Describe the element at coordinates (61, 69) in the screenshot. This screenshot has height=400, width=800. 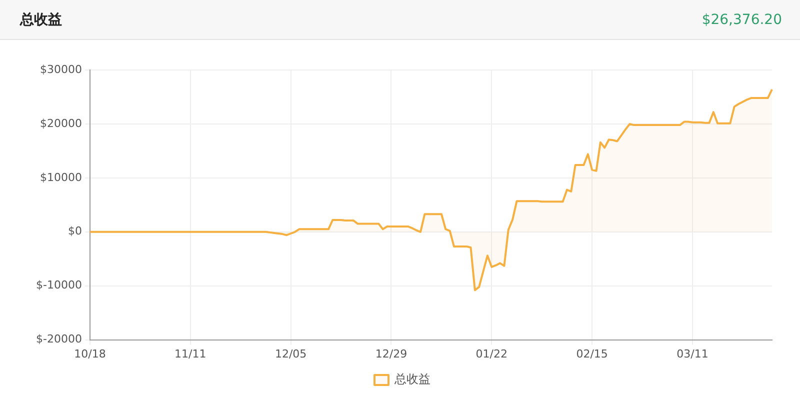
I see `y-tick-label: $30000` at that location.